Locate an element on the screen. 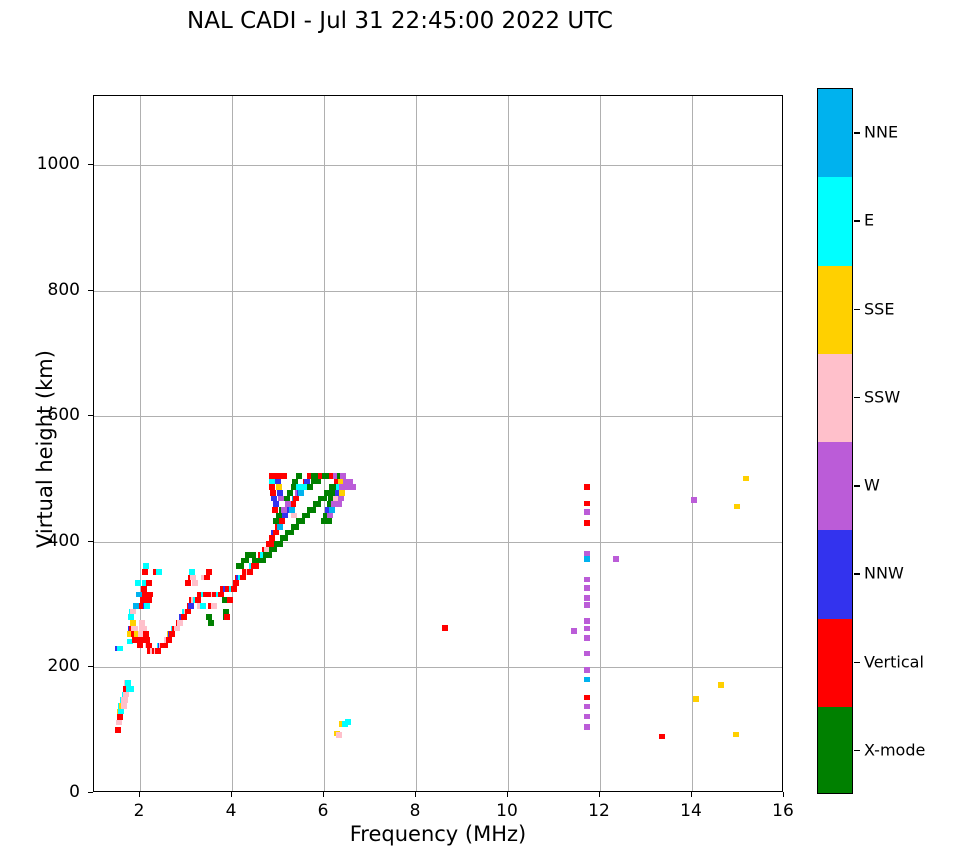  colorbar-segment-x-mode is located at coordinates (835, 749).